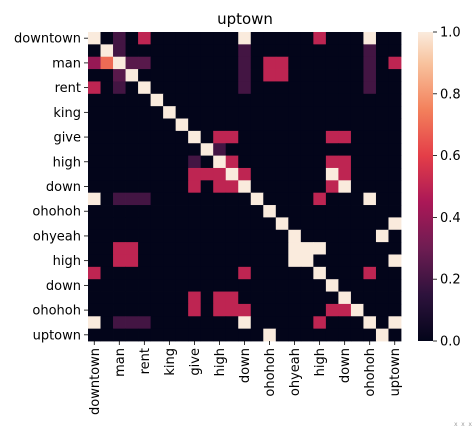 The height and width of the screenshot is (431, 475). What do you see at coordinates (320, 362) in the screenshot?
I see `x-tick-label: high` at bounding box center [320, 362].